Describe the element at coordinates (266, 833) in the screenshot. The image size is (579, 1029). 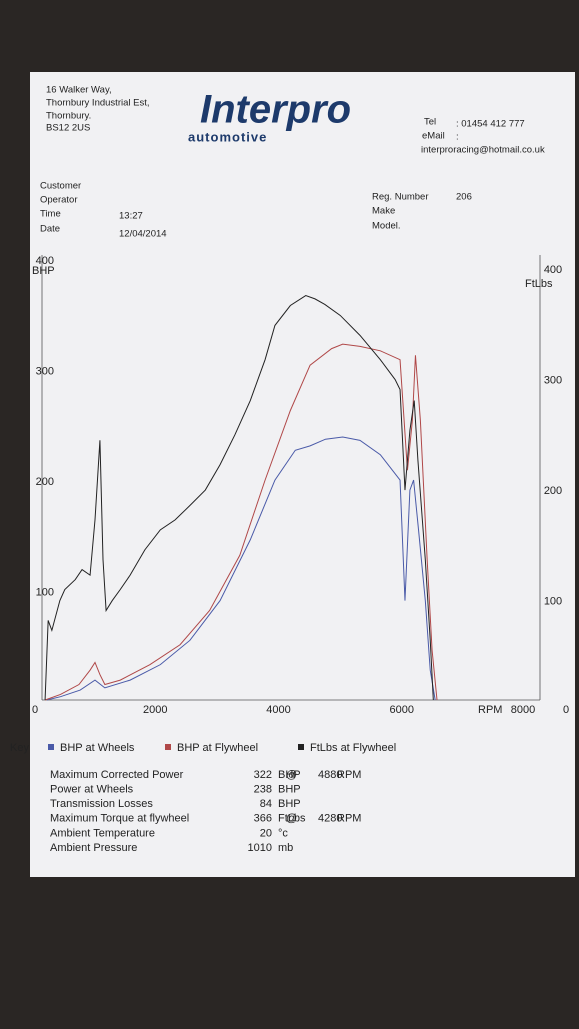
I see `result-cell: 20` at that location.